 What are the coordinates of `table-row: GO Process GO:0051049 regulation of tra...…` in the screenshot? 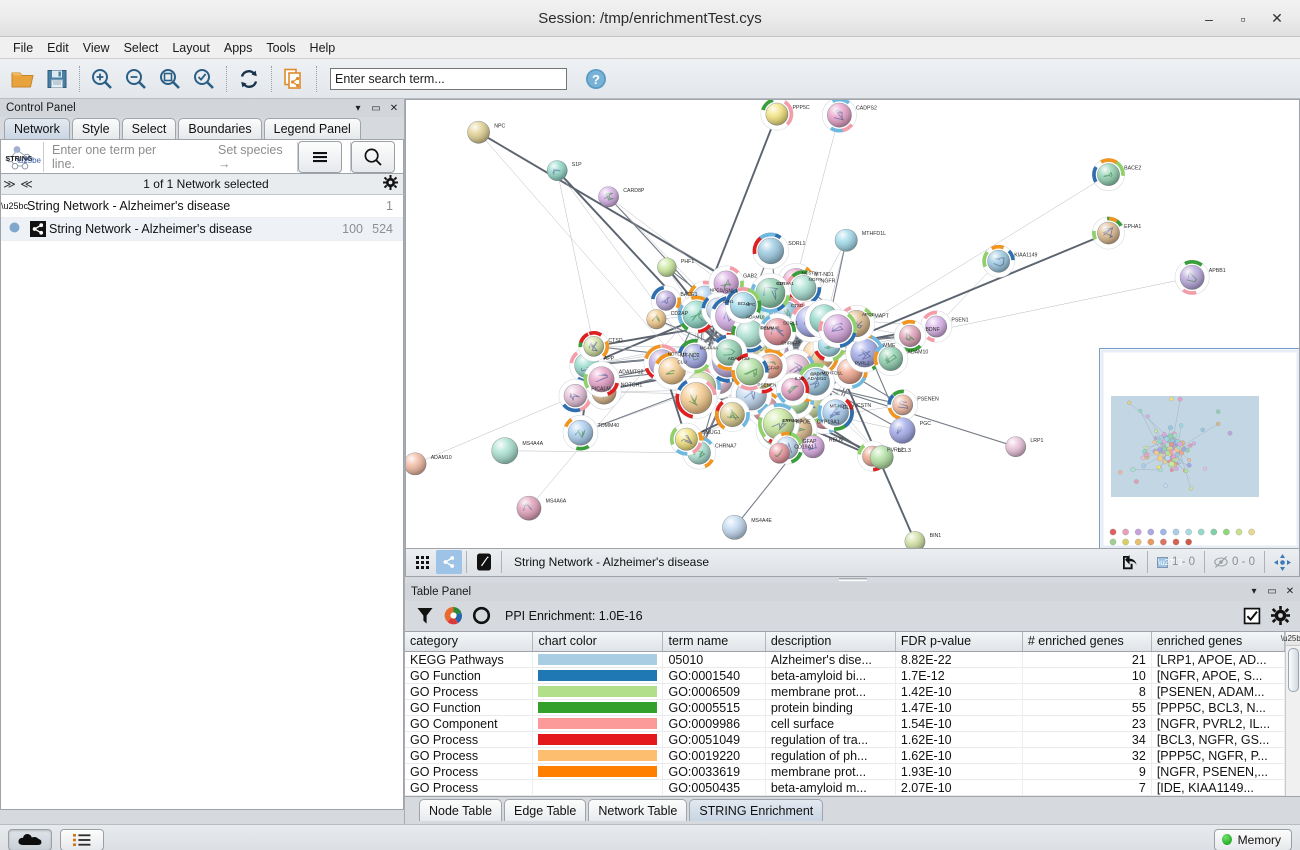 It's located at (845, 739).